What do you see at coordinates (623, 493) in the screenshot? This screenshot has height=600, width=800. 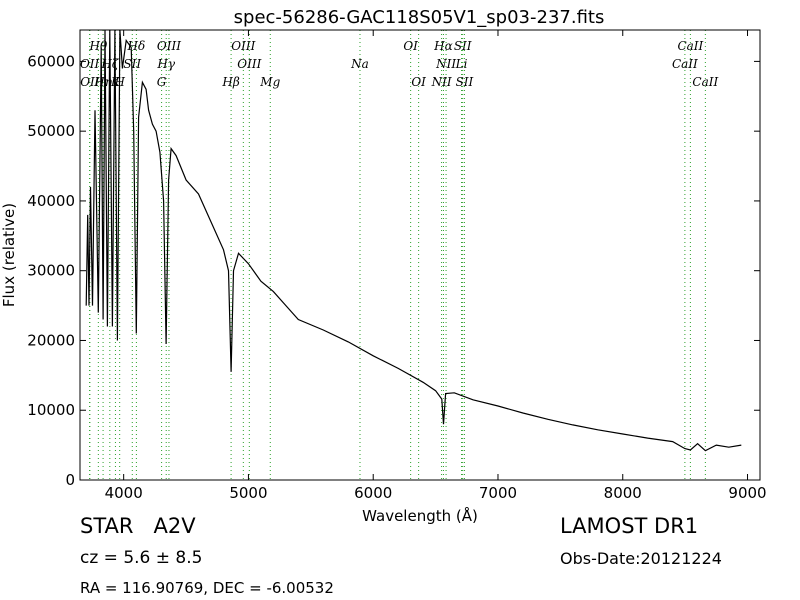 I see `x-tick-label: 8000` at bounding box center [623, 493].